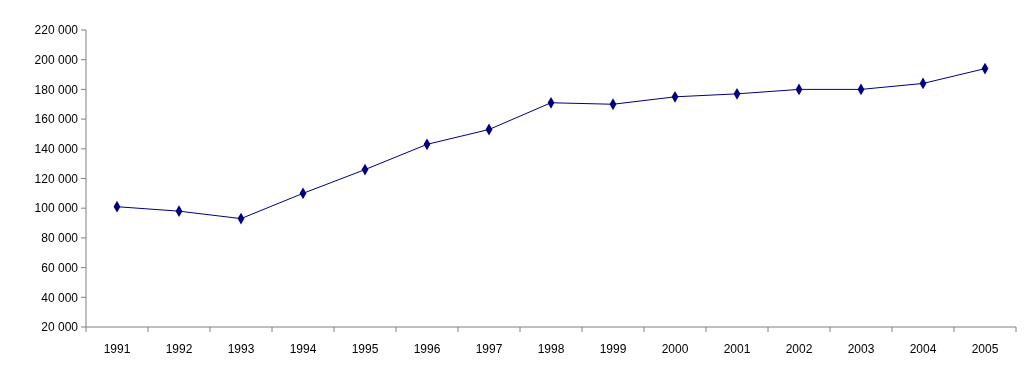 The image size is (1032, 381). What do you see at coordinates (60, 327) in the screenshot?
I see `y-tick-label: 20 000` at bounding box center [60, 327].